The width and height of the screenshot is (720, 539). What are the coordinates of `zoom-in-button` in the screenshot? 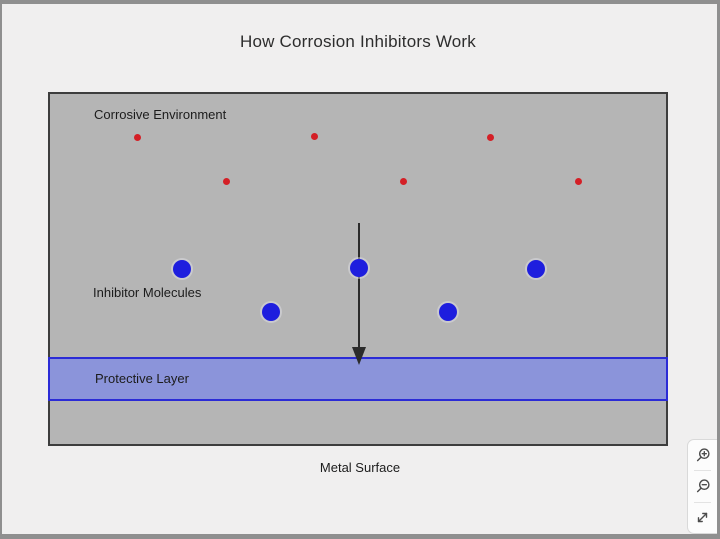 It's located at (702, 455).